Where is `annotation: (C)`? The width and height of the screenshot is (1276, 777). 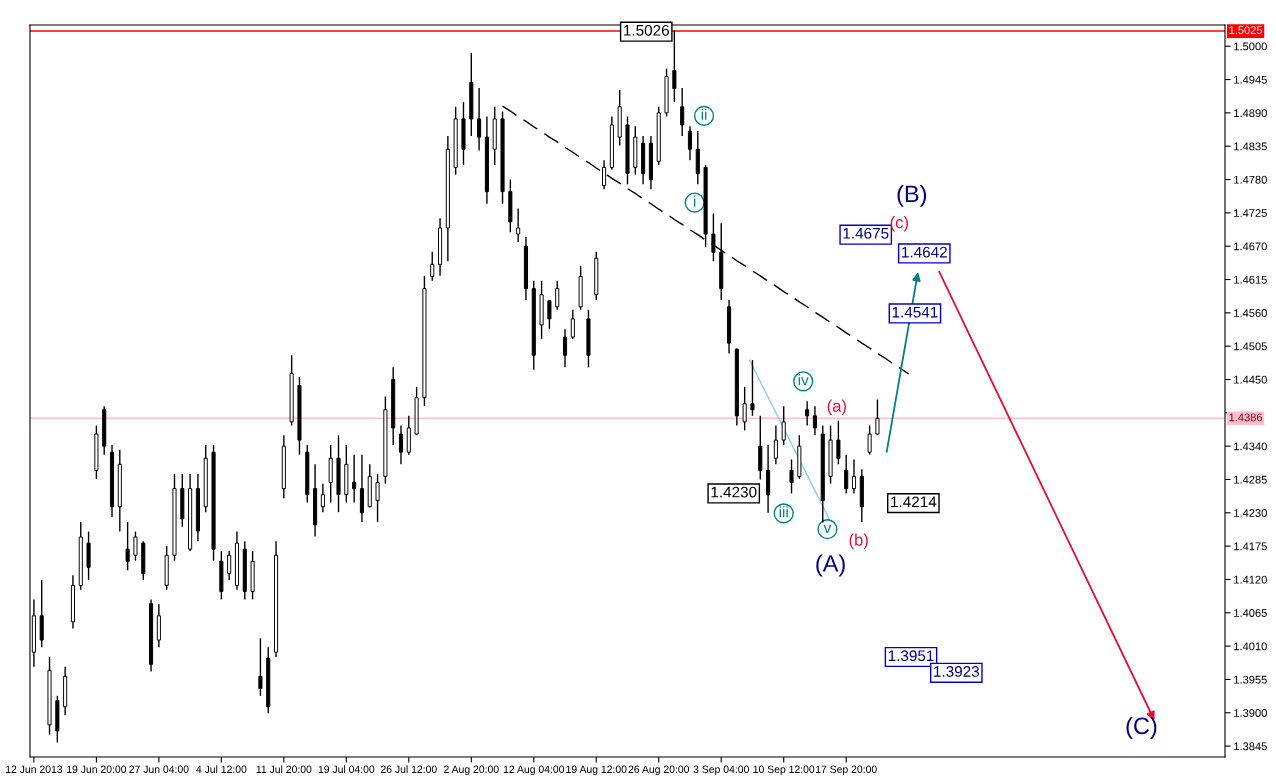
annotation: (C) is located at coordinates (1141, 727).